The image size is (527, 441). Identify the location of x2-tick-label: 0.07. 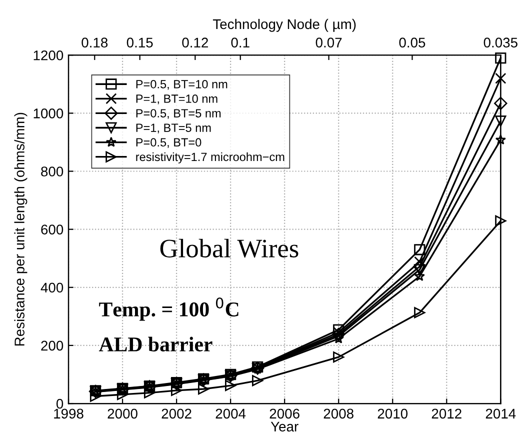
(329, 43).